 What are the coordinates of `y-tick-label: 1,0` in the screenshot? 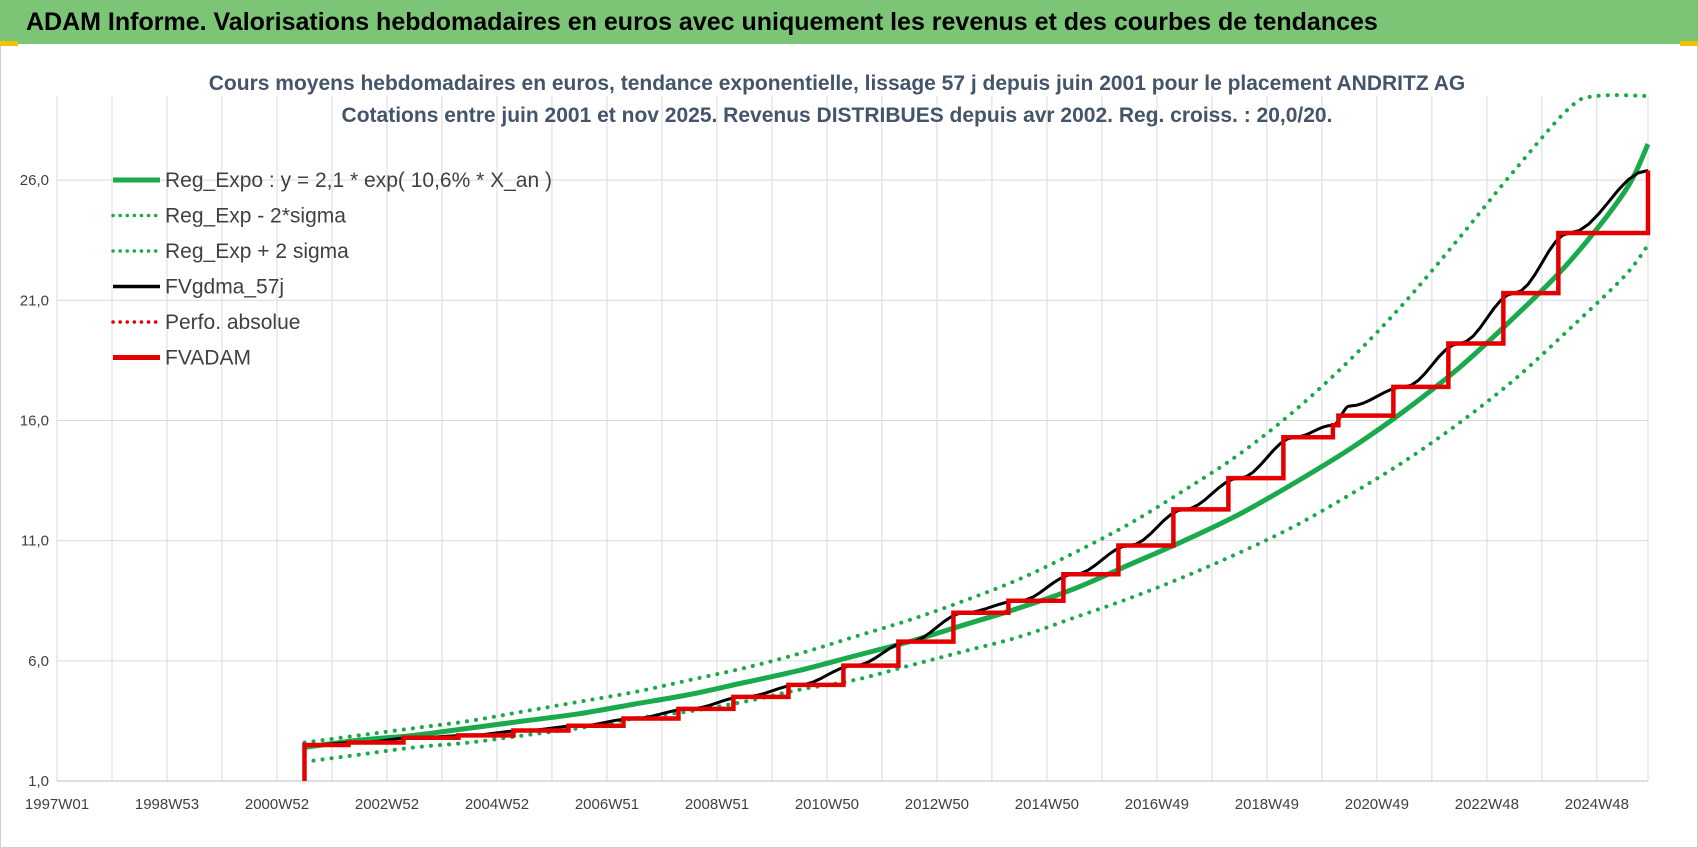 It's located at (38, 781).